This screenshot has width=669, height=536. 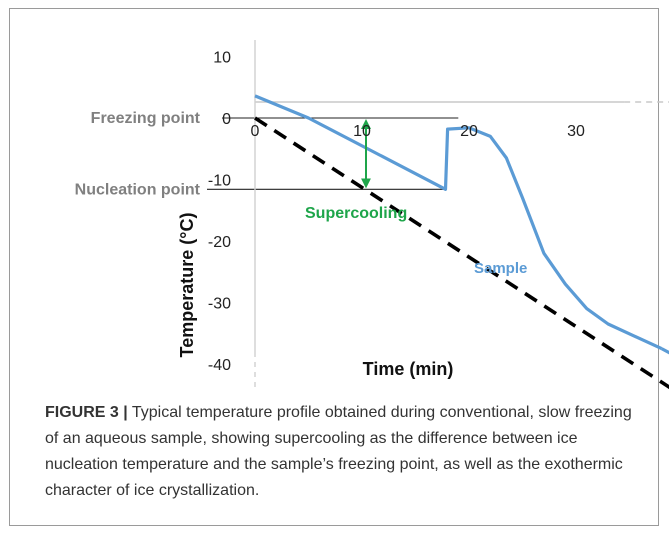 I want to click on x-tick-label: 30, so click(x=576, y=131).